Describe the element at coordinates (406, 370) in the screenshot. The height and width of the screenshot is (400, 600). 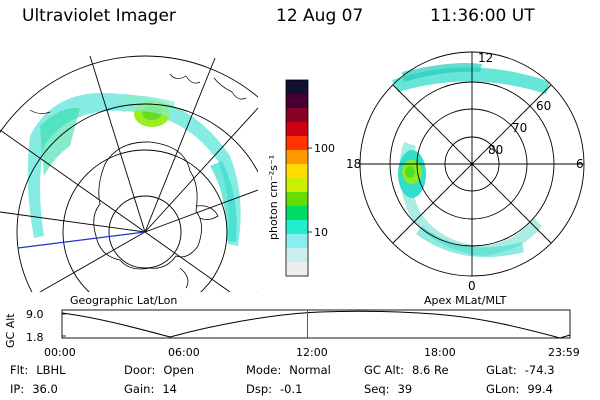
I see `status-gc-alt: GC Alt: 8.6 Re` at that location.